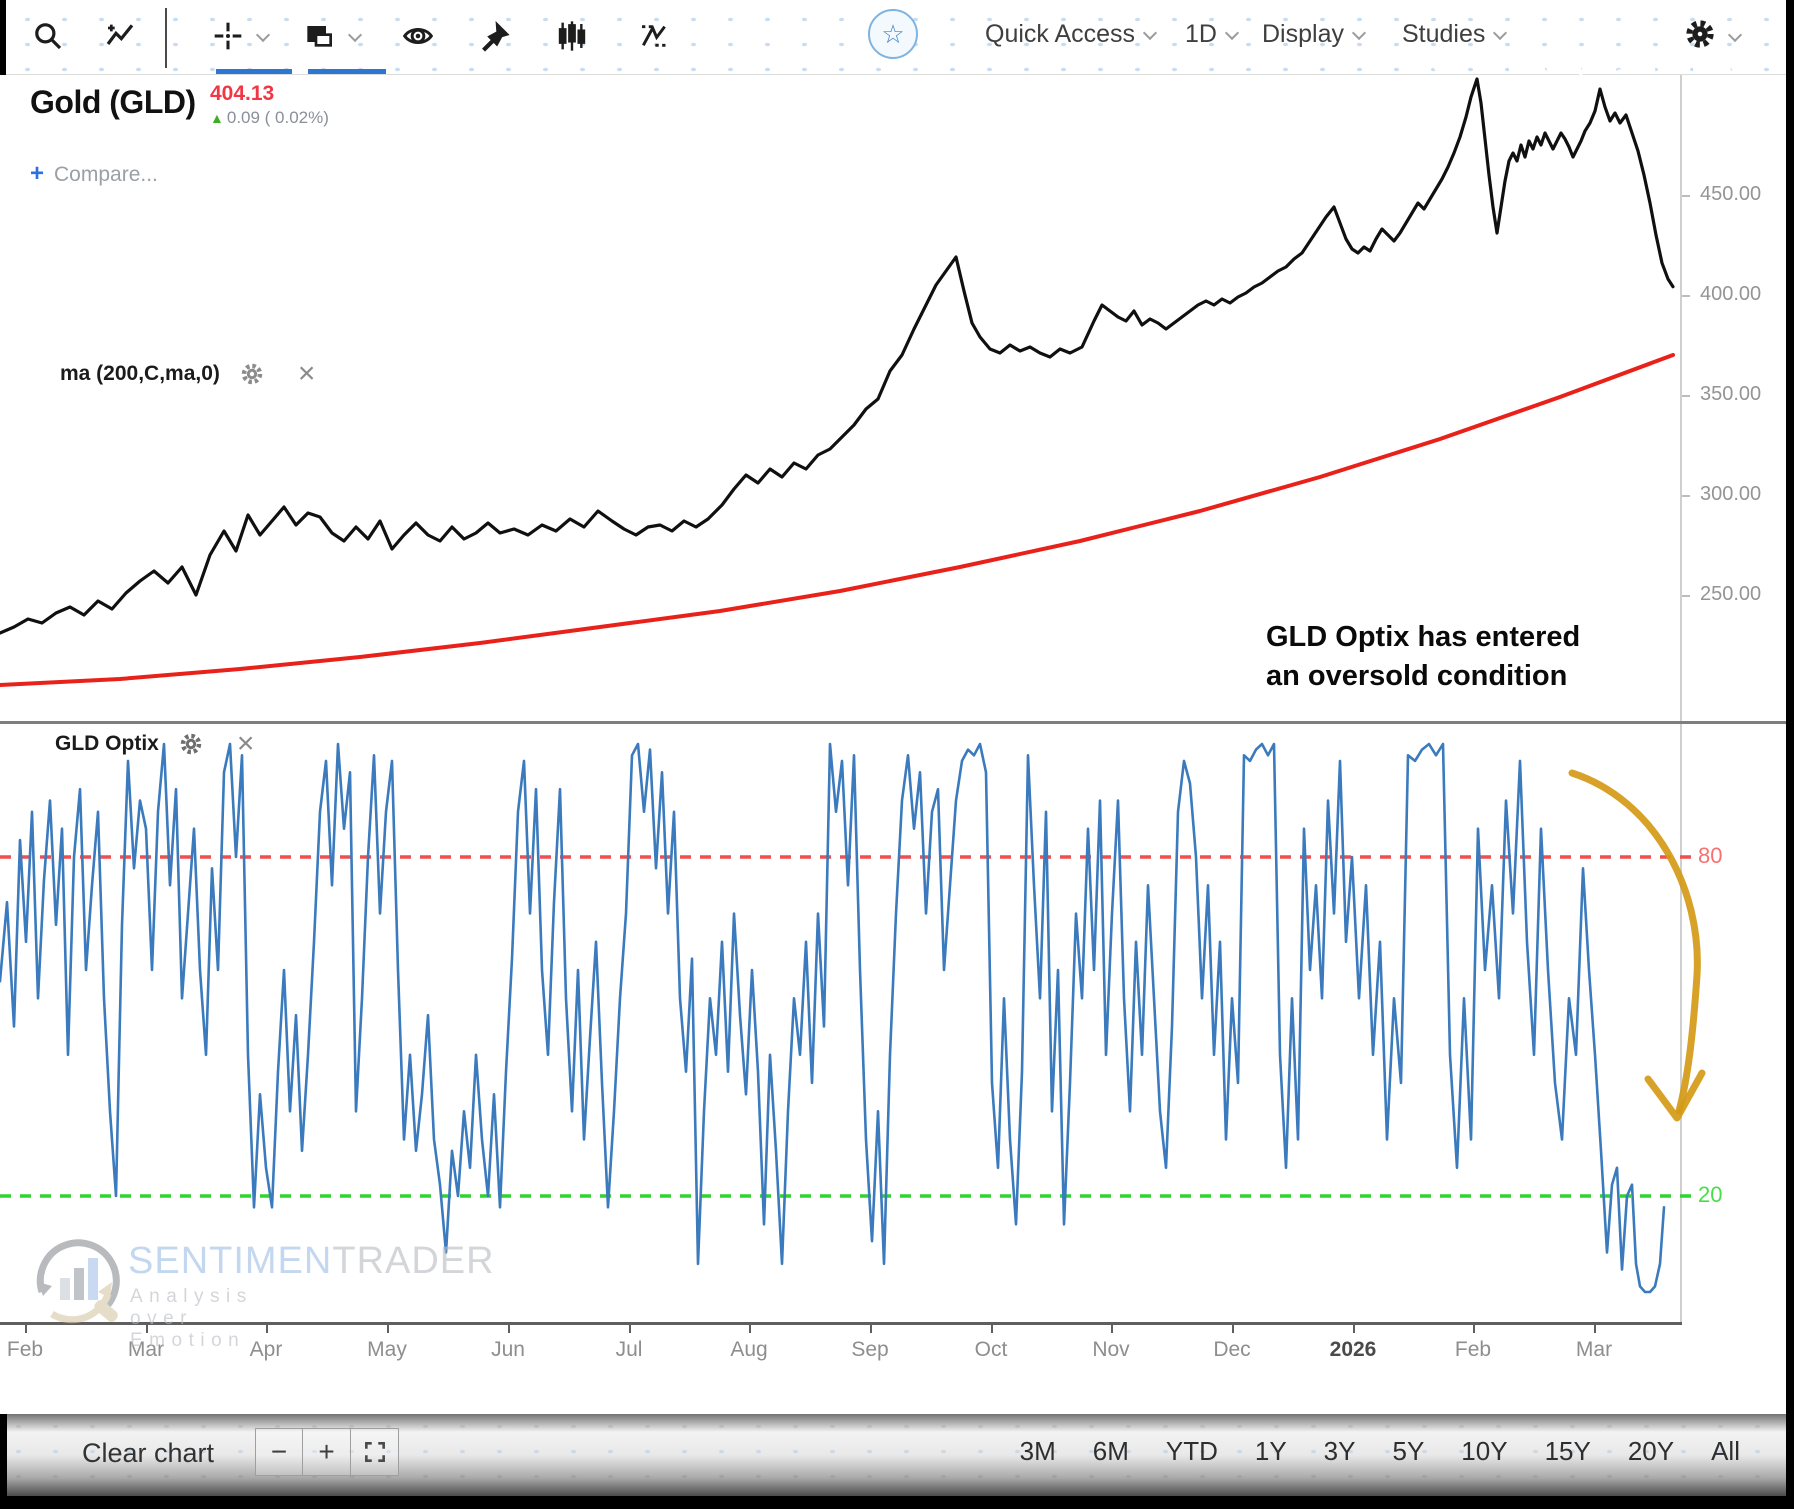  What do you see at coordinates (1600, 65) in the screenshot?
I see `provided-by-credit: © Provided by SentimenTrader` at bounding box center [1600, 65].